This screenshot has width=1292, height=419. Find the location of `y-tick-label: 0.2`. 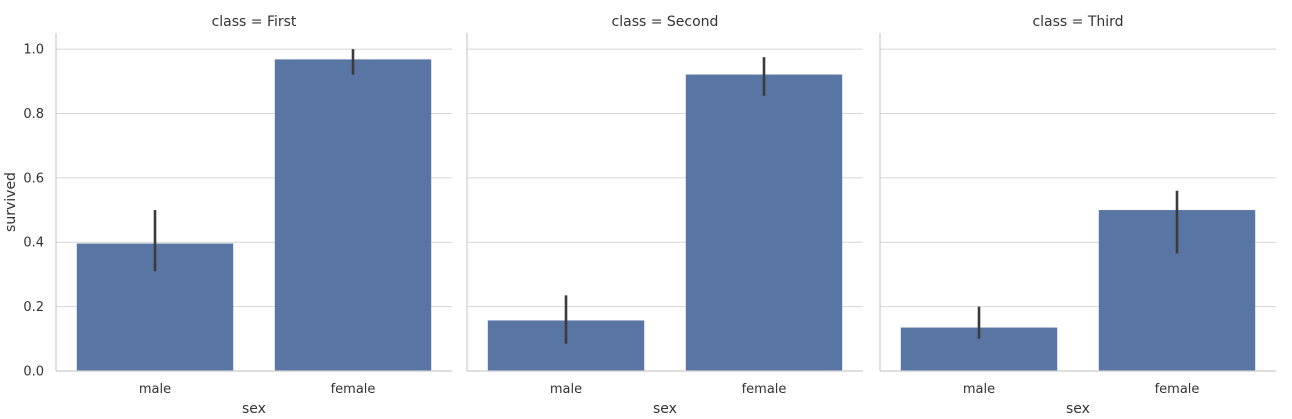

y-tick-label: 0.2 is located at coordinates (33, 307).